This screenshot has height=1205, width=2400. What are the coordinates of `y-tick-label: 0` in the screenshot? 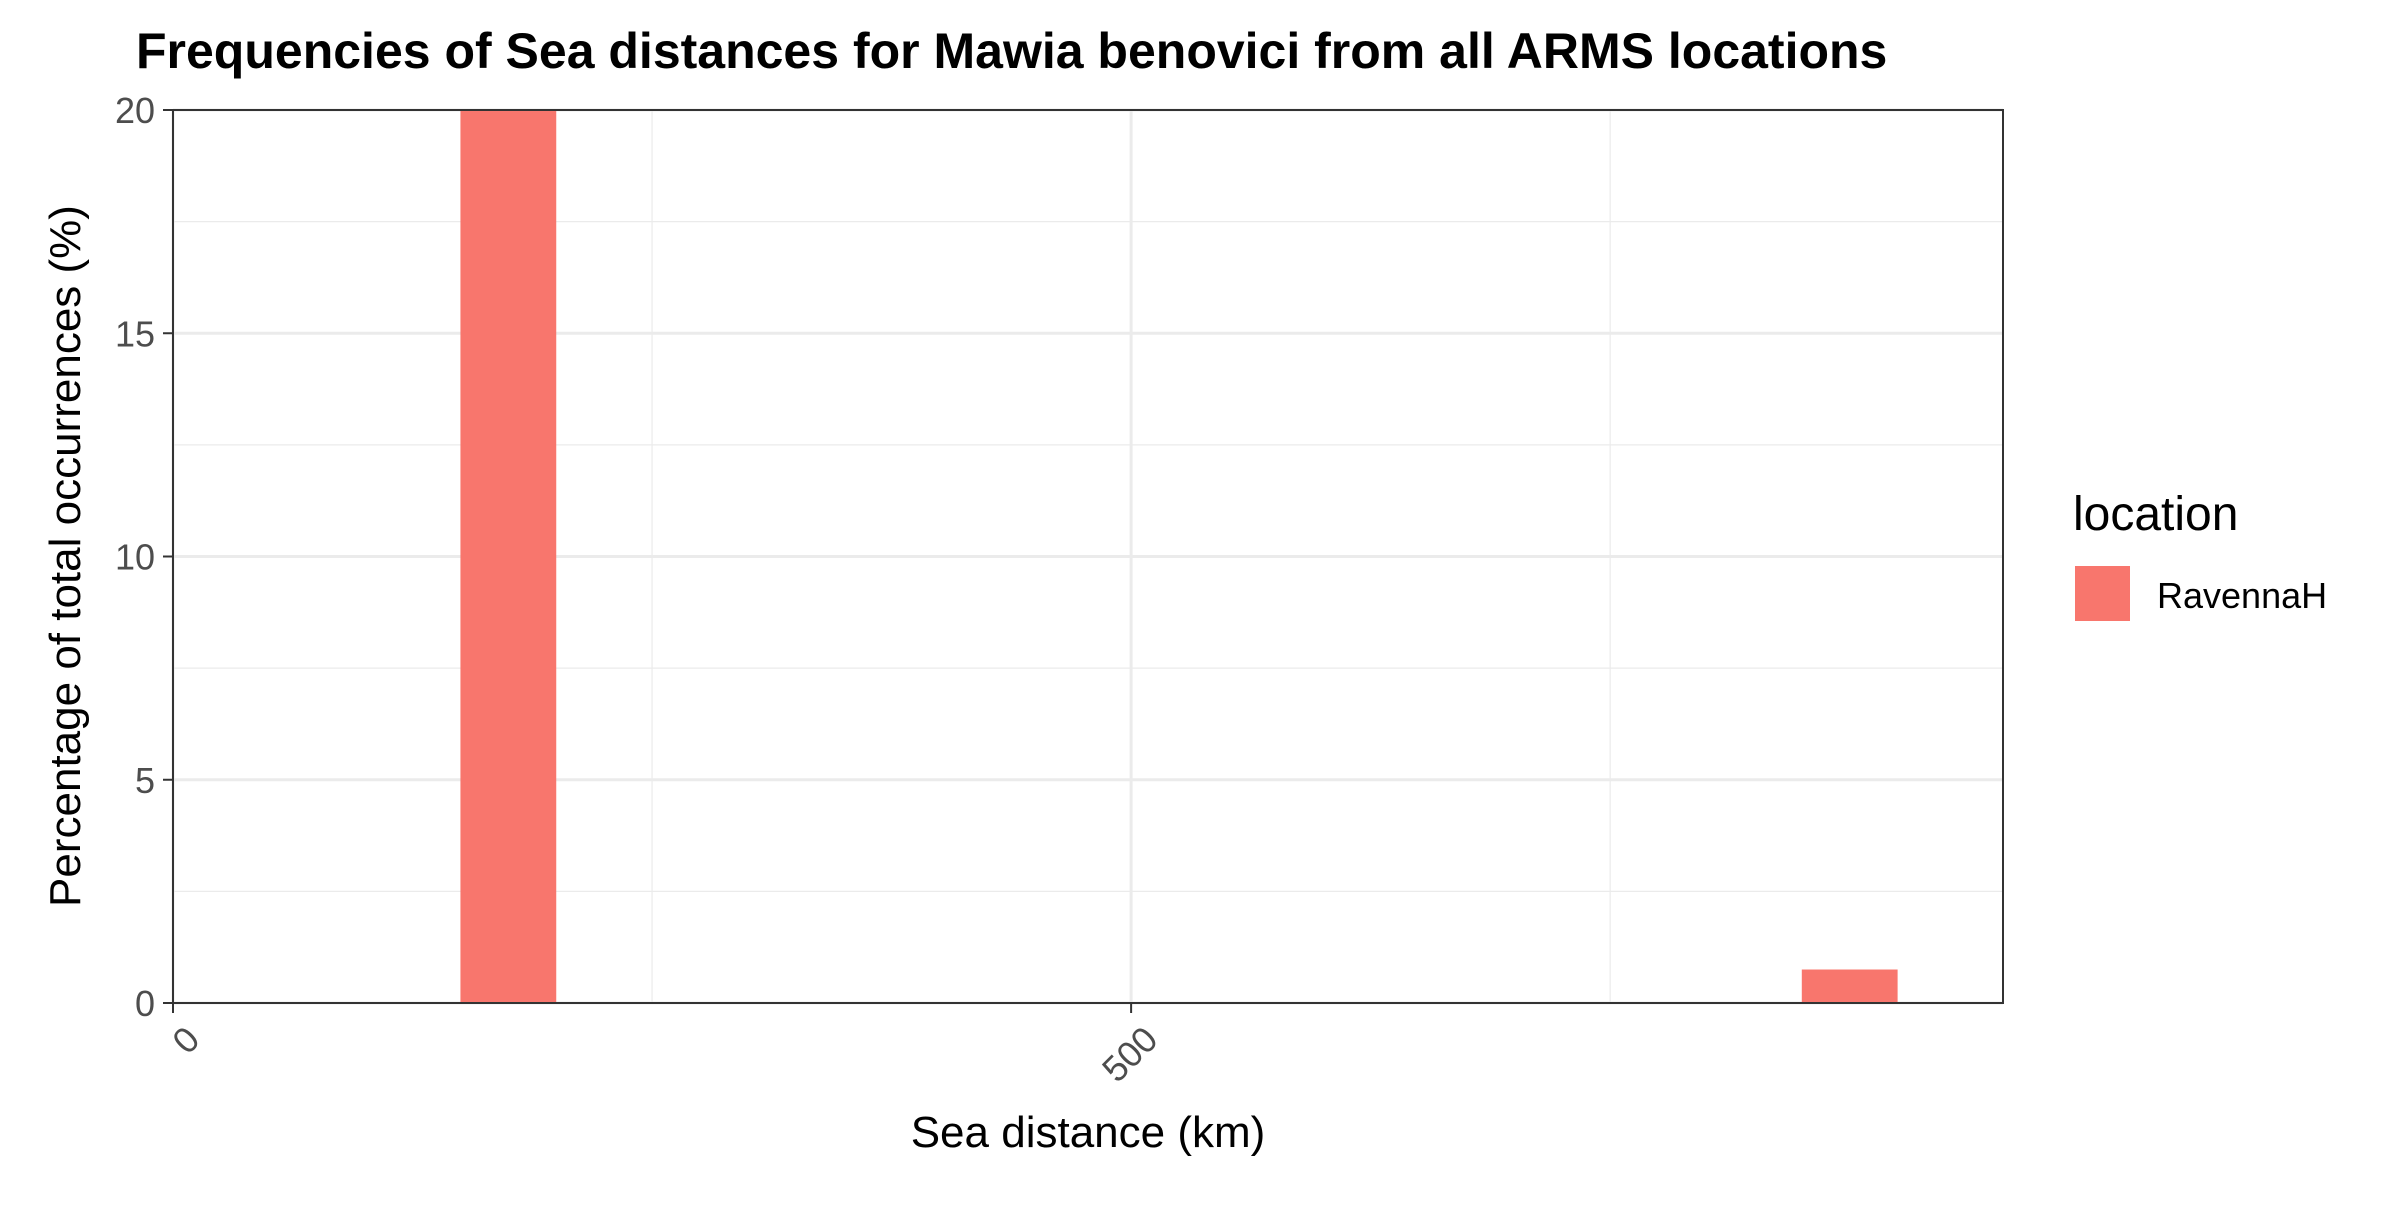 It's located at (145, 1003).